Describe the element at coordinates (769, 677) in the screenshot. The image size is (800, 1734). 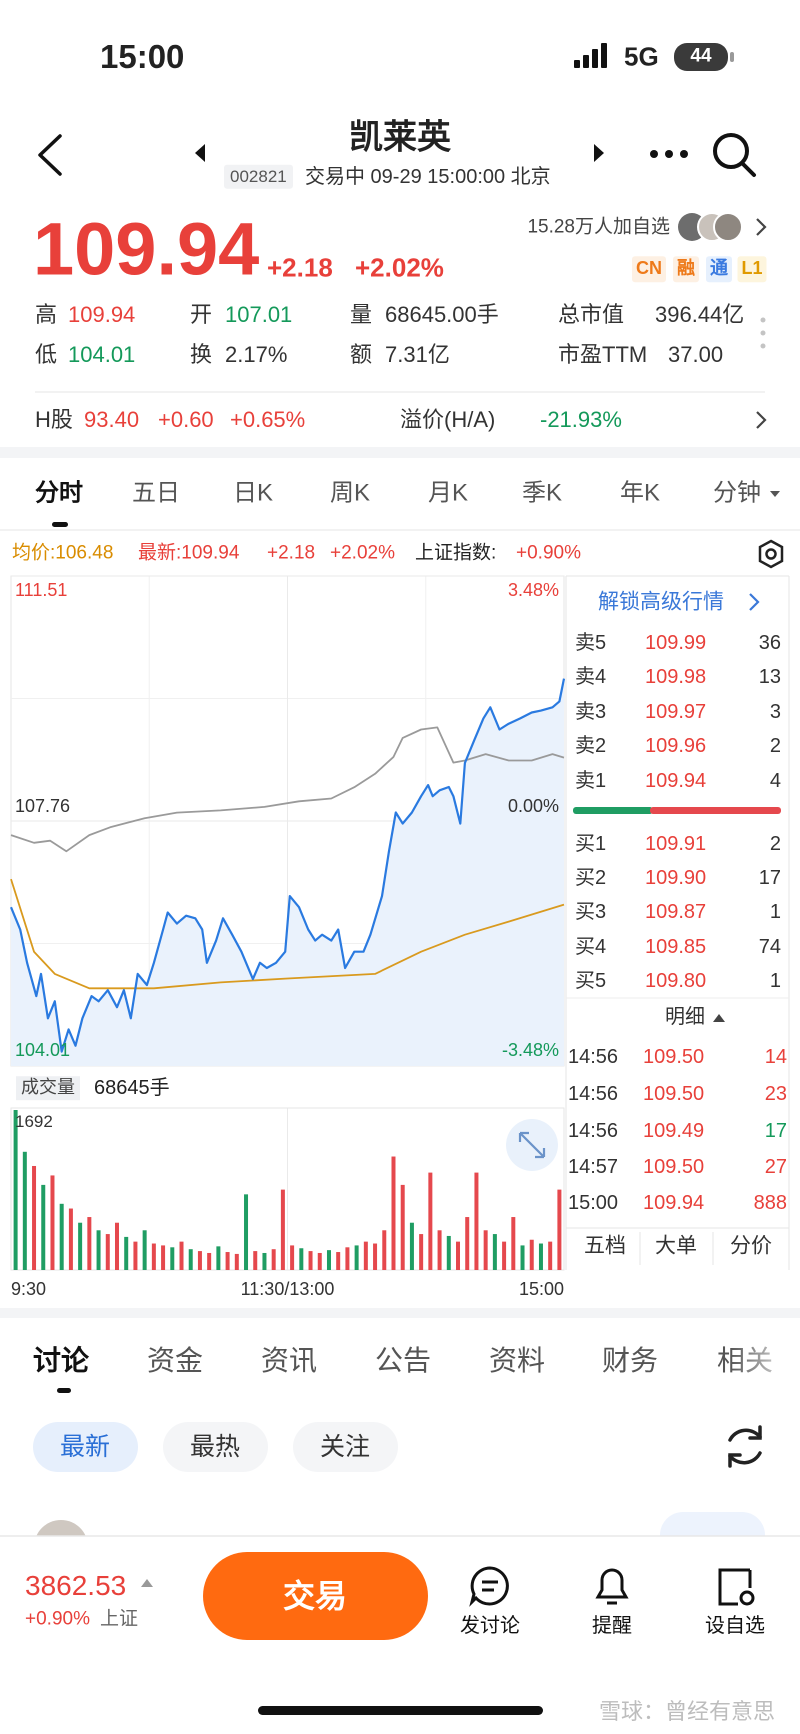
I see `book-qty: 13` at that location.